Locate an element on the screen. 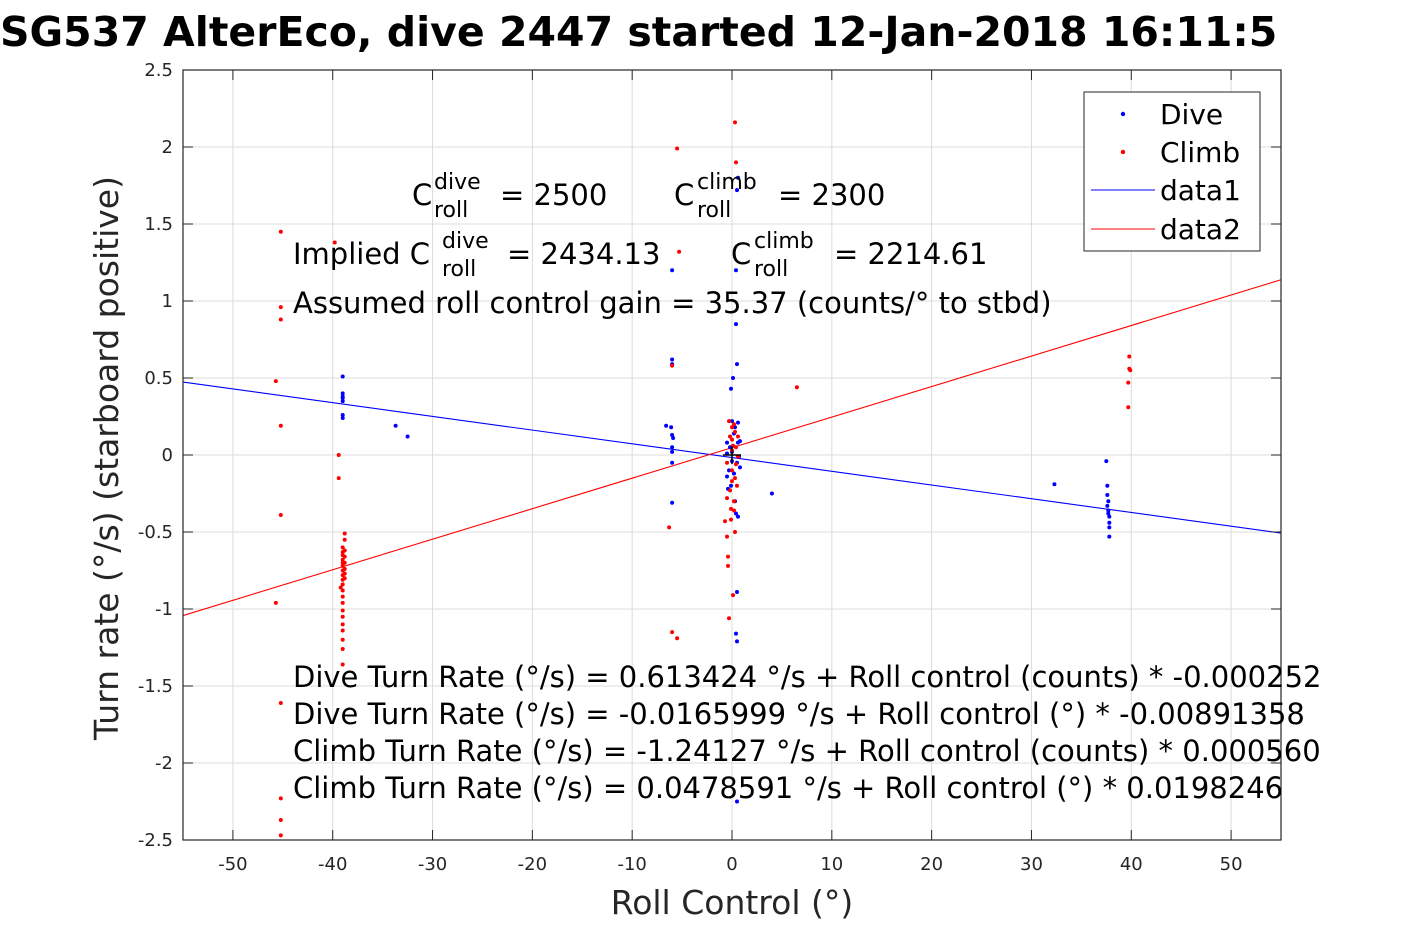 This screenshot has width=1417, height=949. annotation-implied-prefix: Implied C is located at coordinates (361, 254).